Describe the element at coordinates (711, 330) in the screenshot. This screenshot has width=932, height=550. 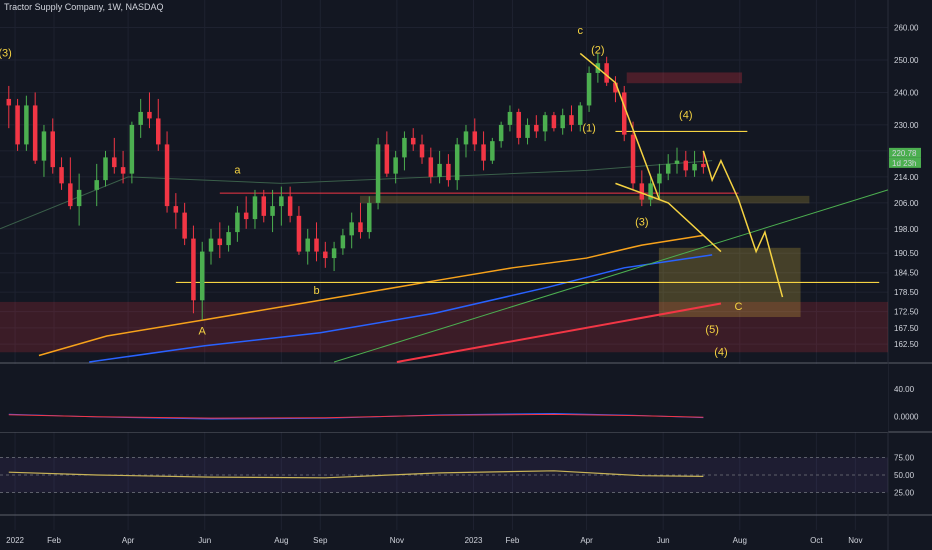
I see `wave-label: (5)` at that location.